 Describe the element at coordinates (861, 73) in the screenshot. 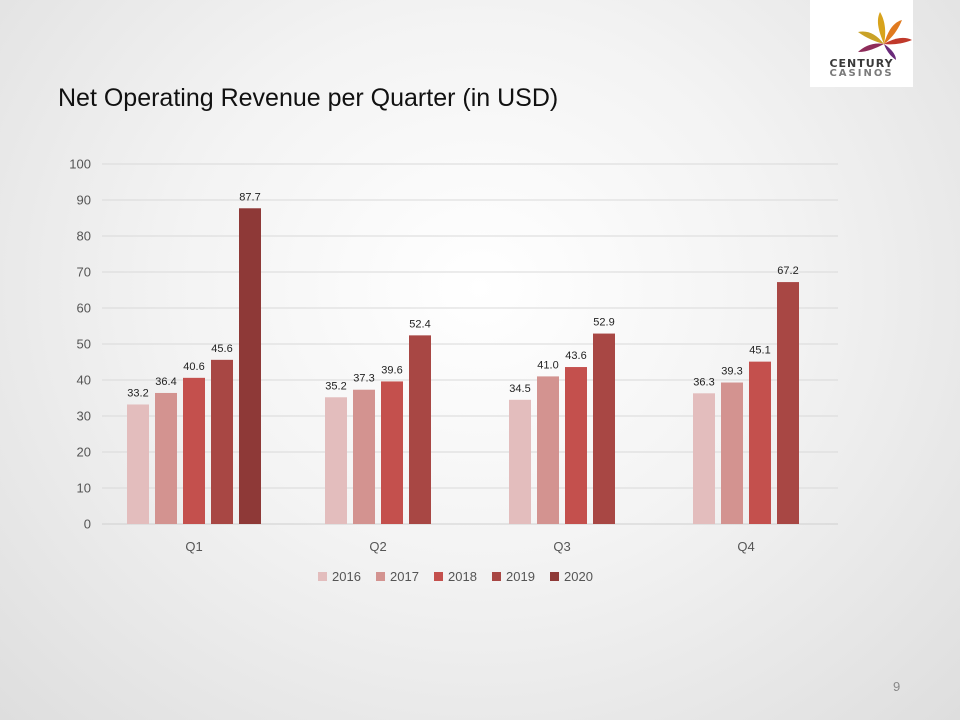

I see `logo-text-casinos: CASINOS` at that location.